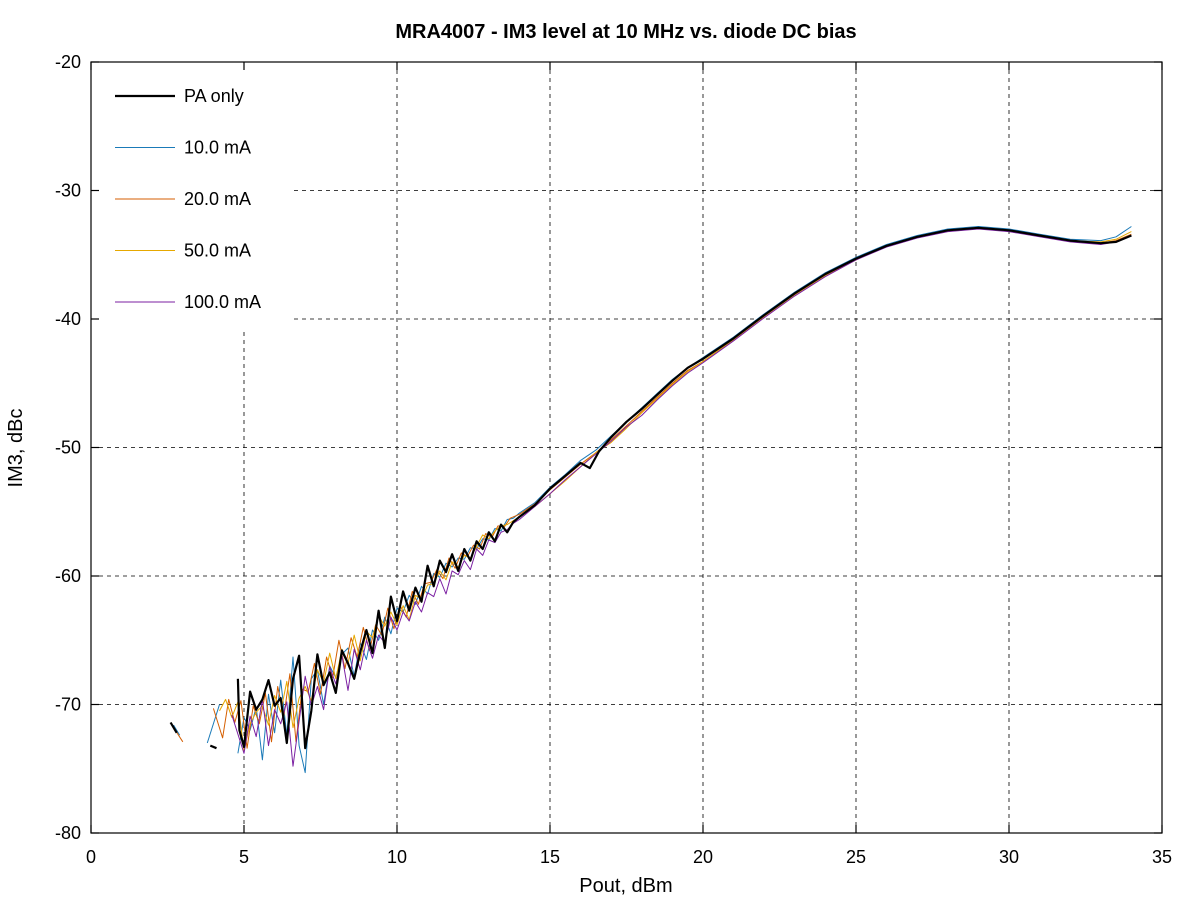 This screenshot has height=900, width=1200. I want to click on legend: PA only 10.0 mA 20.0 mA 50.0 mA 100.0 mA, so click(188, 199).